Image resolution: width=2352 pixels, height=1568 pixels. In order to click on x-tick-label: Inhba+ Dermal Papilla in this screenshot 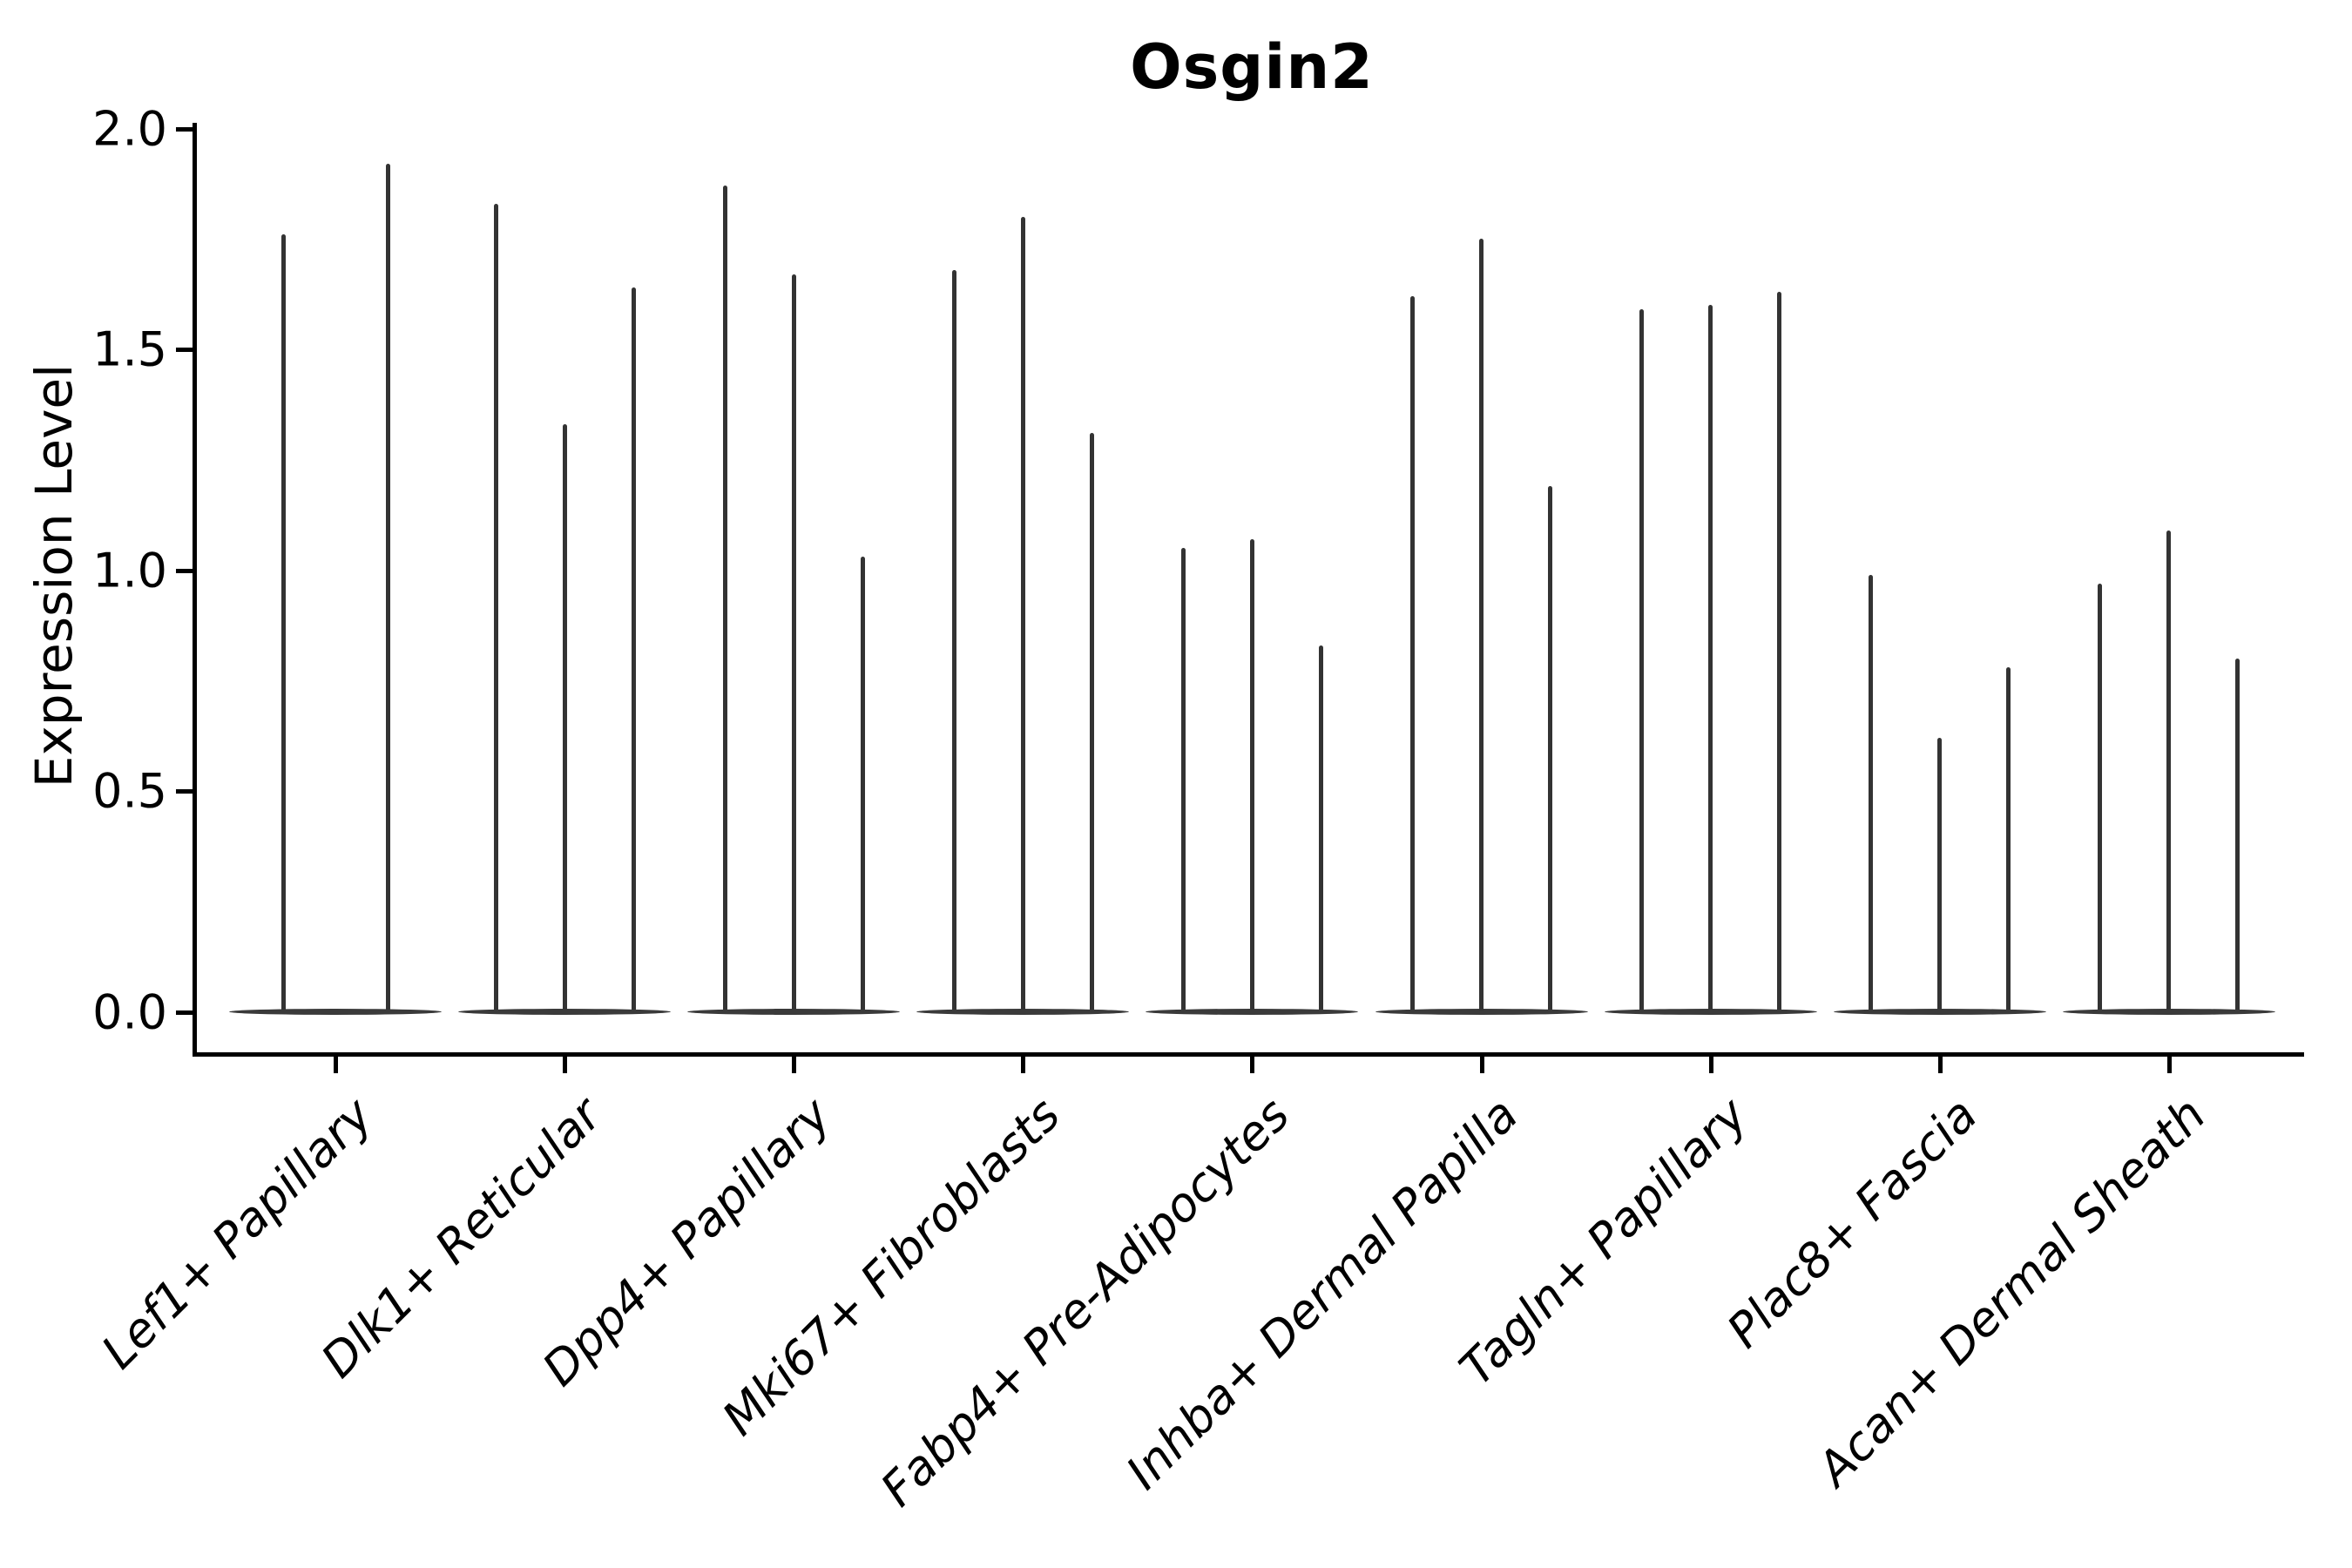, I will do `click(1323, 1293)`.